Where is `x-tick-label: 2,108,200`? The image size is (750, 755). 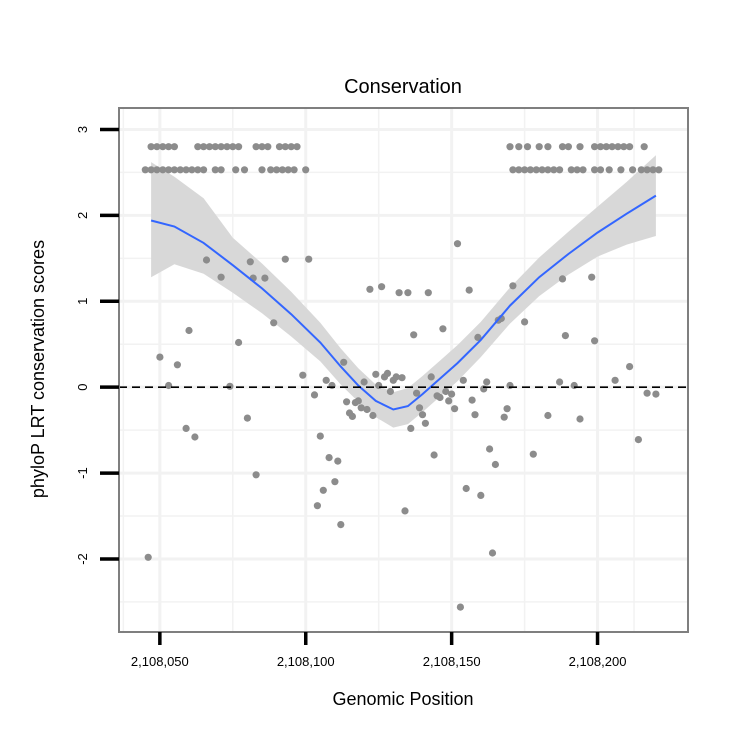 x-tick-label: 2,108,200 is located at coordinates (598, 661).